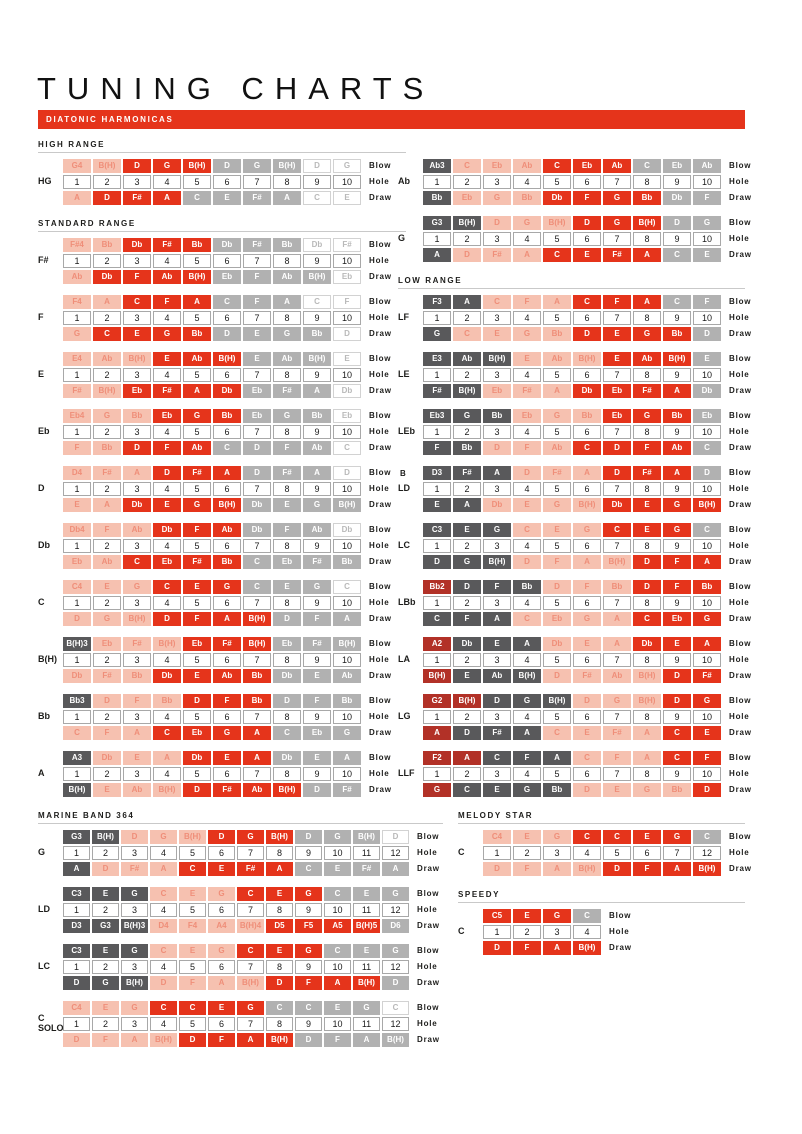 This screenshot has height=1134, width=802. I want to click on chart-key-label: F, so click(41, 317).